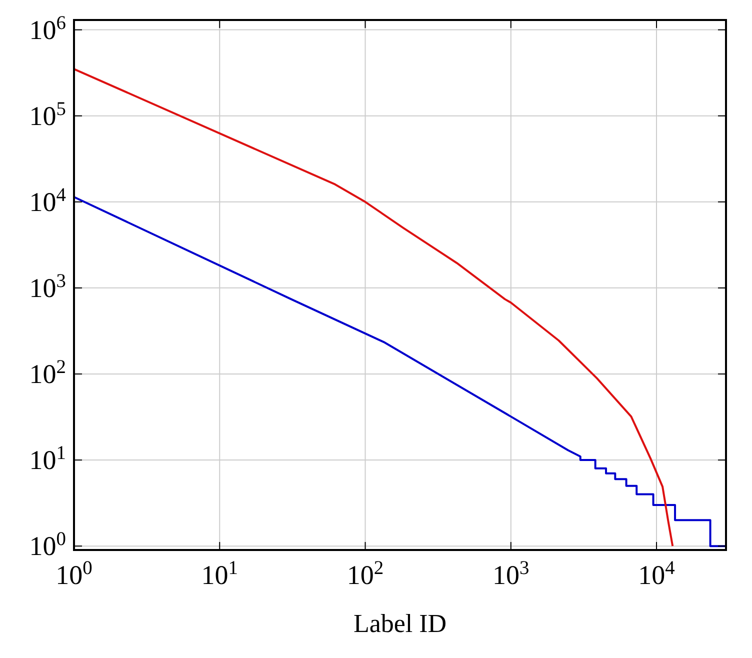 The height and width of the screenshot is (658, 752). I want to click on y-tick-label: 10$^{4}$, so click(47, 200).